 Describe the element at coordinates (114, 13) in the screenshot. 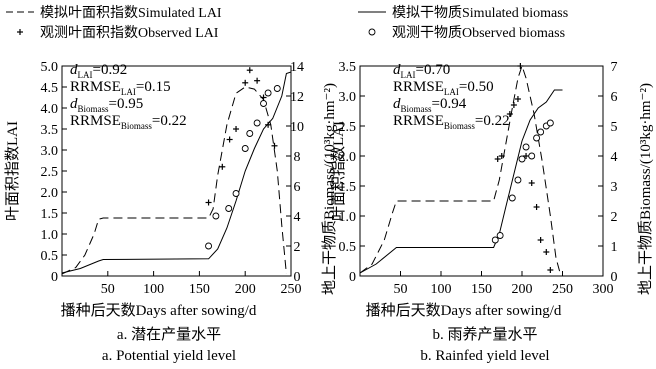

I see `legend-entry: 模拟叶面积指数Simulated LAI` at that location.